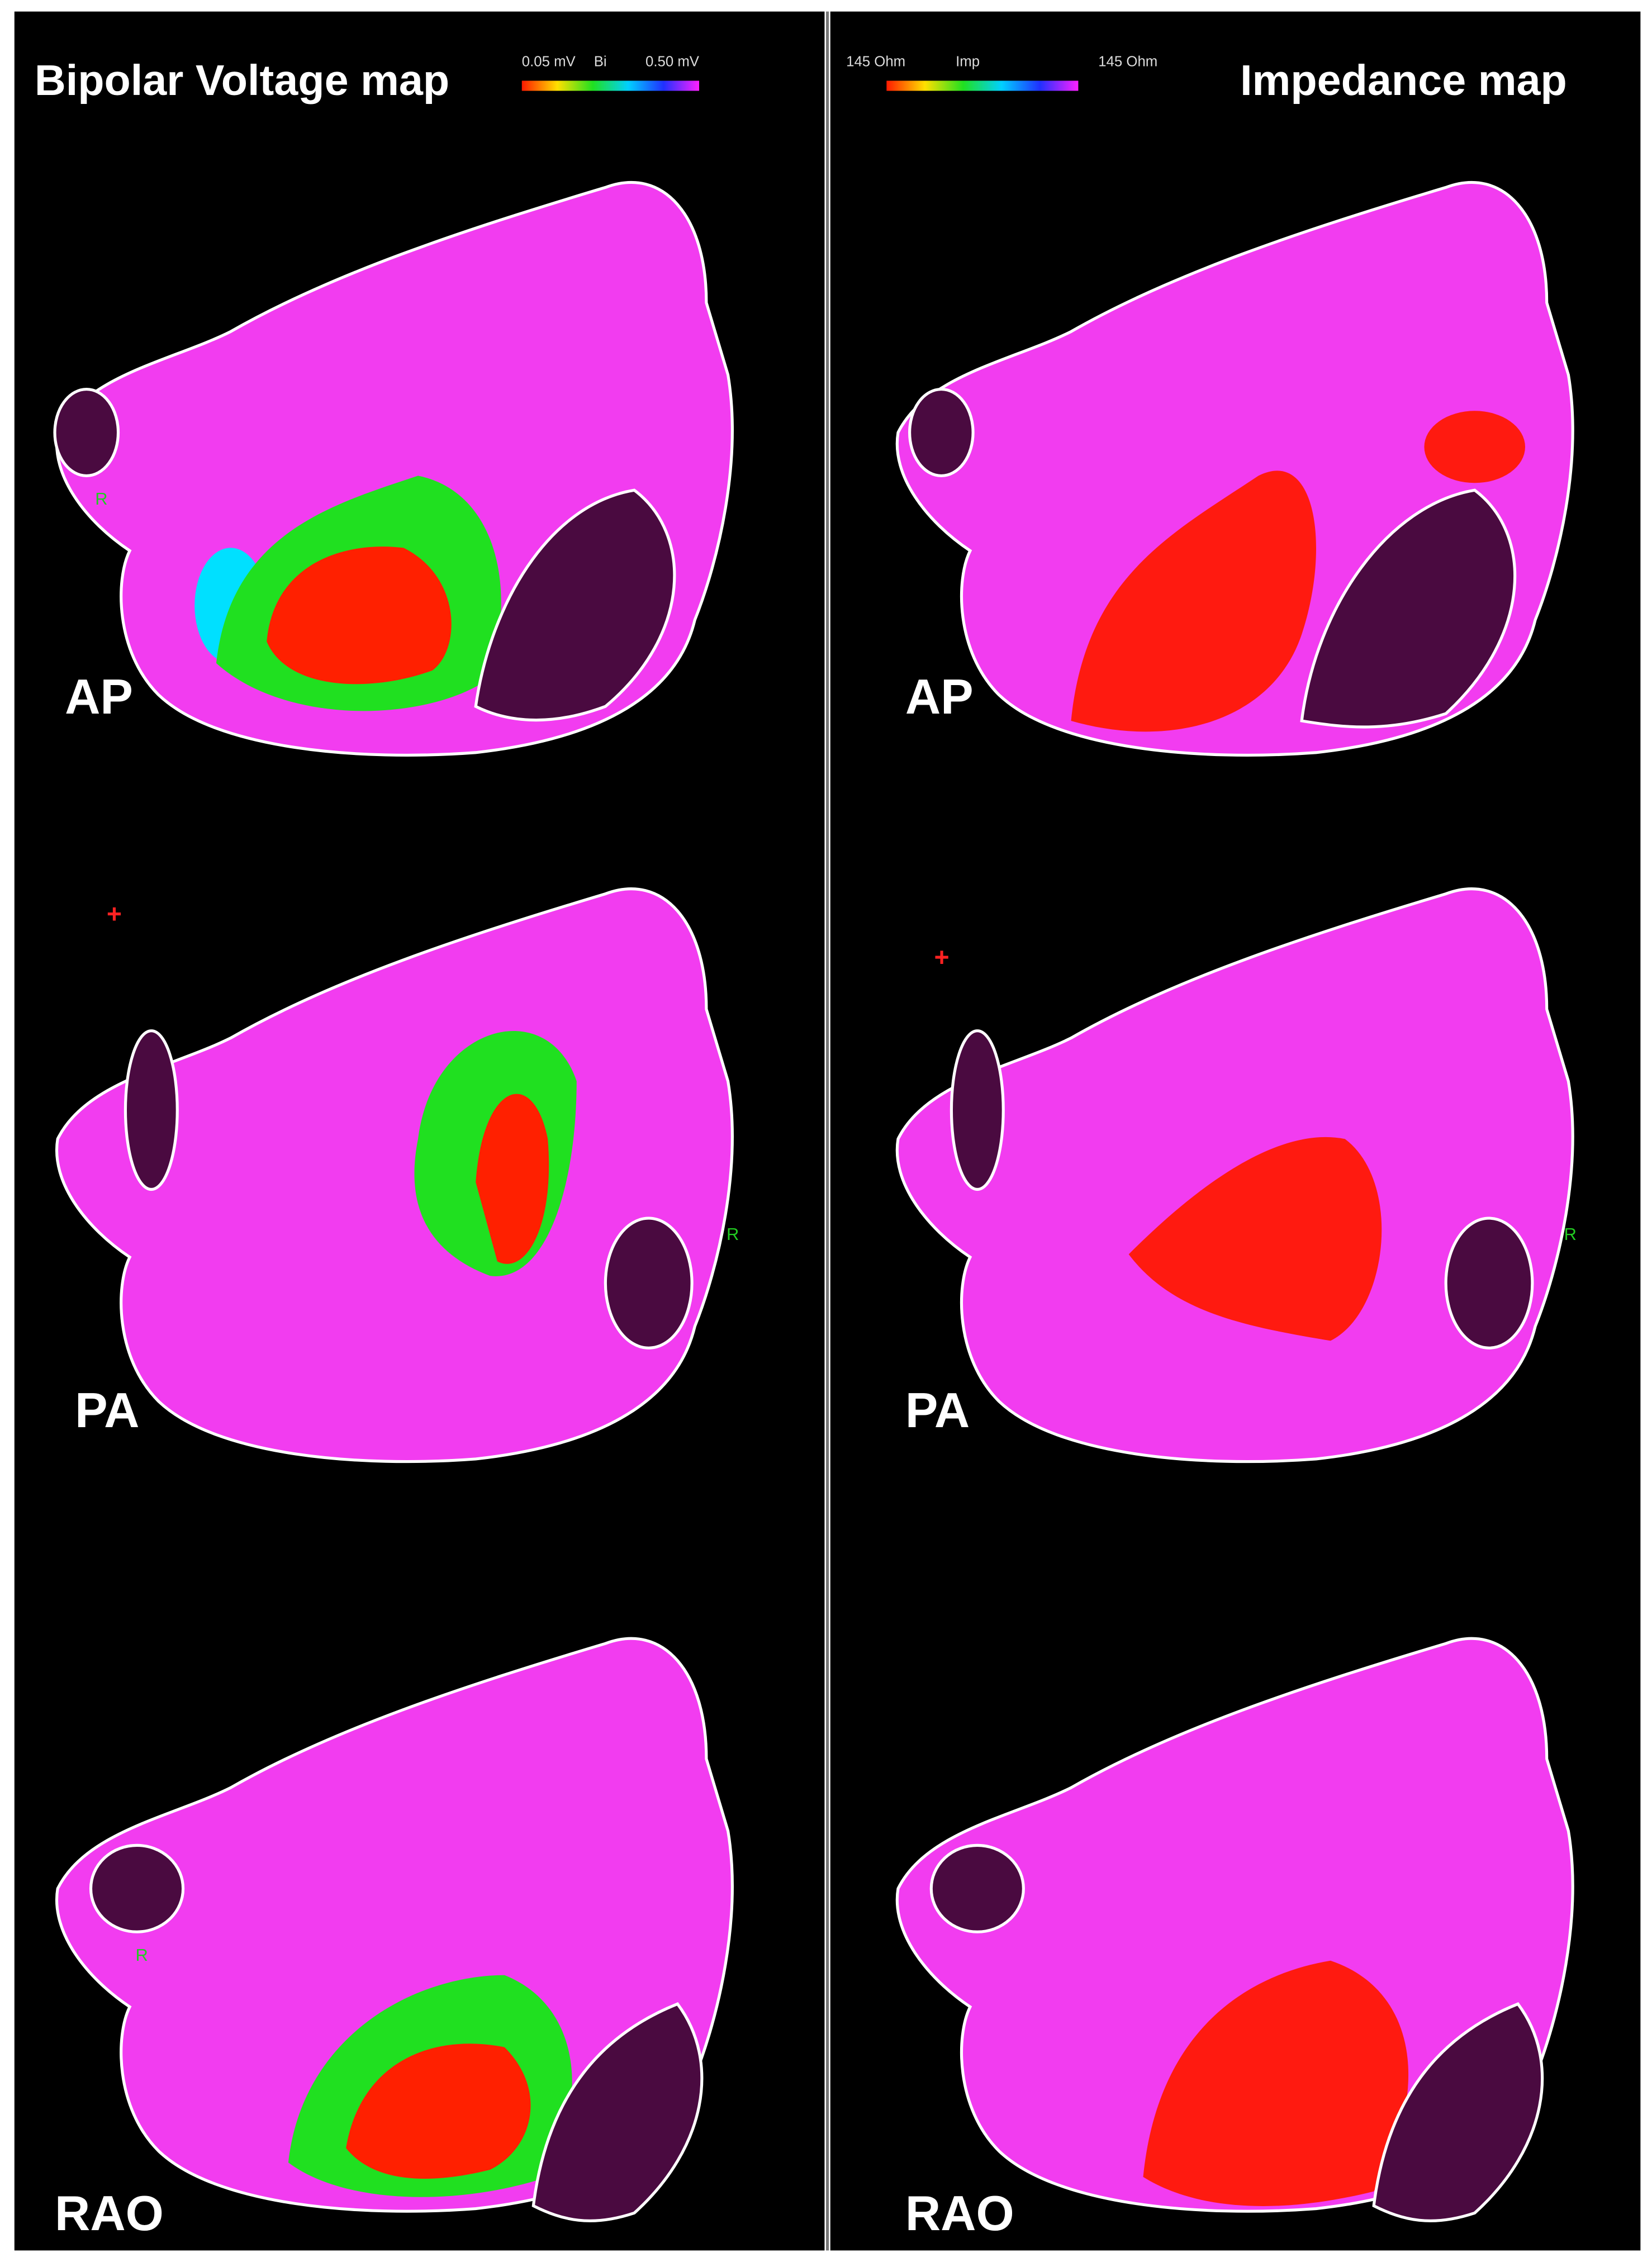  Describe the element at coordinates (968, 62) in the screenshot. I see `colorbar-name: Imp` at that location.